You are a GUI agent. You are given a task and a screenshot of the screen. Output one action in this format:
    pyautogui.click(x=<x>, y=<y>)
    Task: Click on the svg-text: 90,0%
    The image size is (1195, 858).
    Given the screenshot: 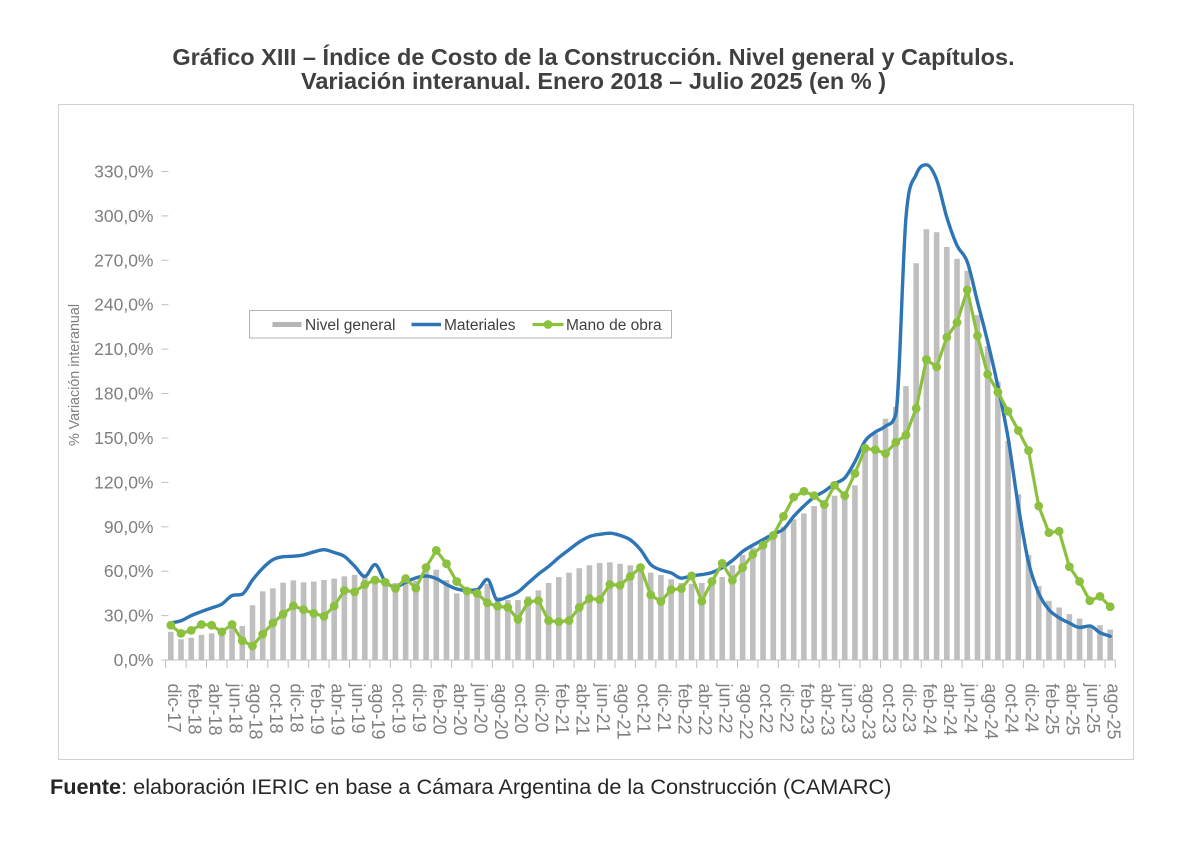 What is the action you would take?
    pyautogui.click(x=129, y=527)
    